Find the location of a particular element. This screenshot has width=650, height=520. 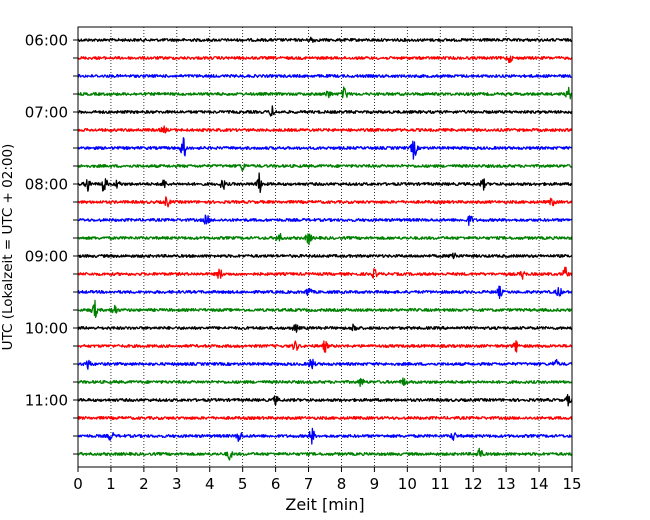

y-tick-label: 11:00 is located at coordinates (46, 401).